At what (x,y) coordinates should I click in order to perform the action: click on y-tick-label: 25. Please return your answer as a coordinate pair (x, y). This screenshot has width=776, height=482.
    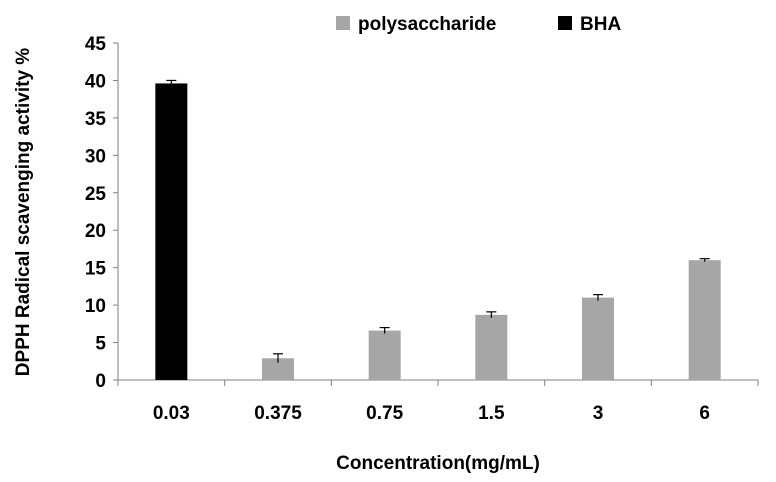
    Looking at the image, I should click on (96, 194).